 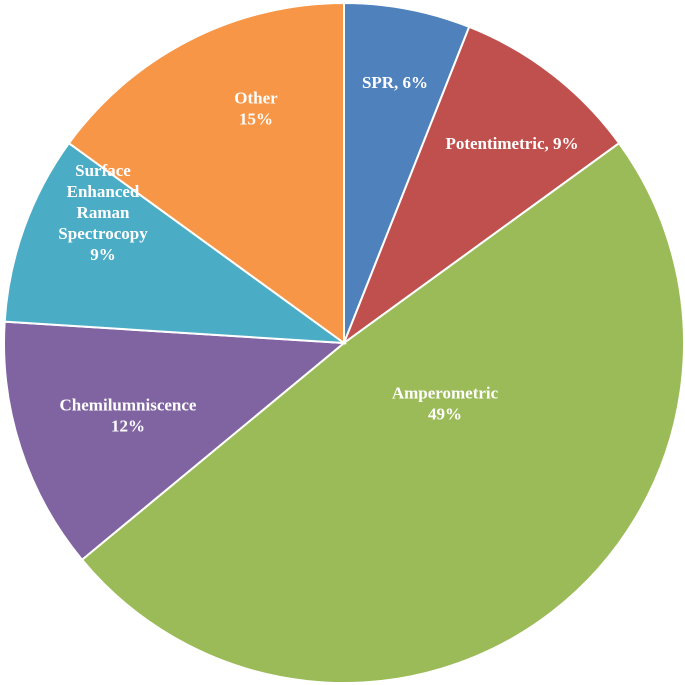 I want to click on slice-label-chemilumniscence: Chemilumniscence 12%, so click(x=128, y=416).